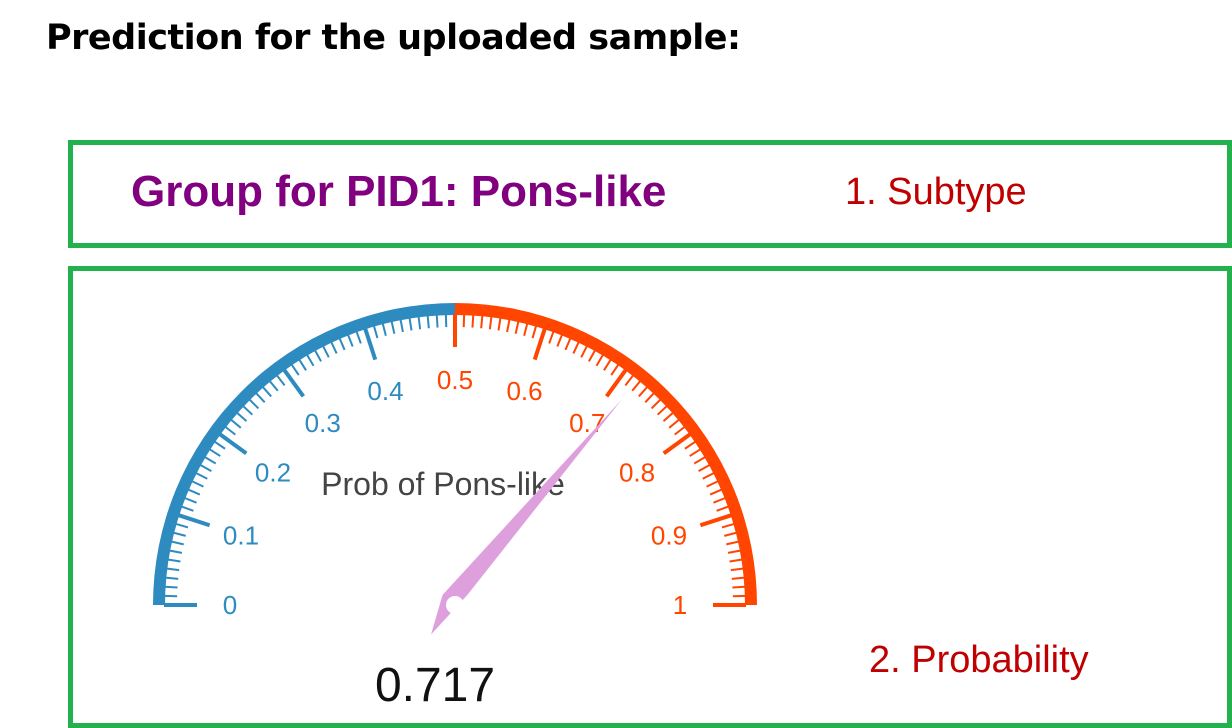  What do you see at coordinates (230, 605) in the screenshot?
I see `gauge-tick-label: 0` at bounding box center [230, 605].